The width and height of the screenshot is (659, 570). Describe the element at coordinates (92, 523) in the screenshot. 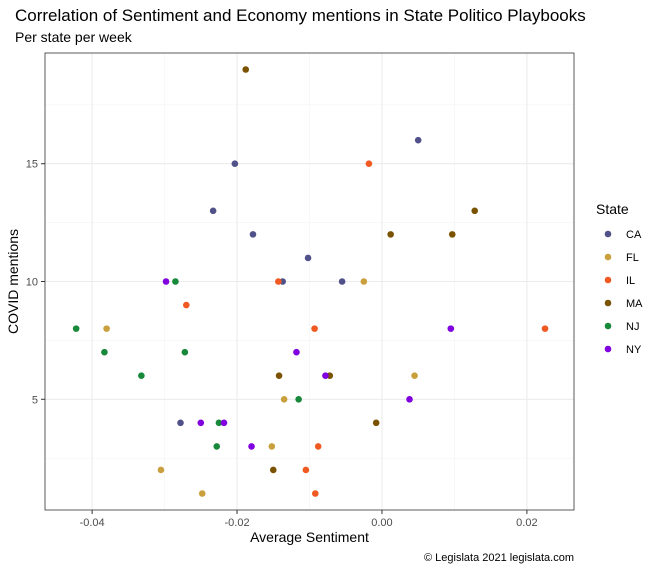

I see `x-tick-label: -0.04` at that location.